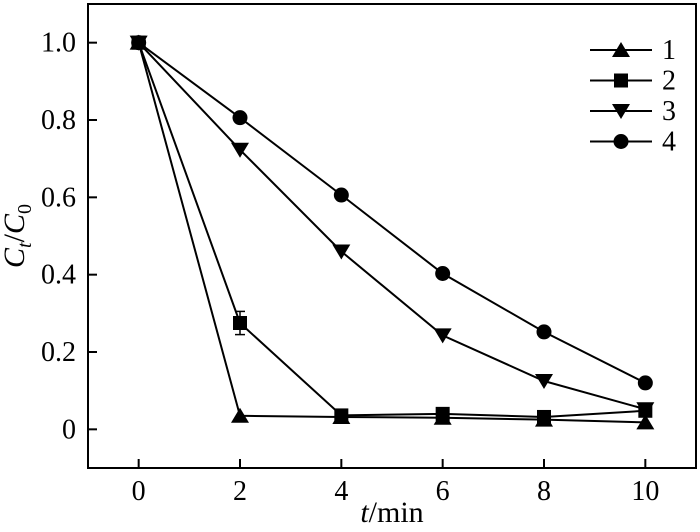 This screenshot has width=700, height=532. What do you see at coordinates (633, 50) in the screenshot?
I see `legend-item-1: 1` at bounding box center [633, 50].